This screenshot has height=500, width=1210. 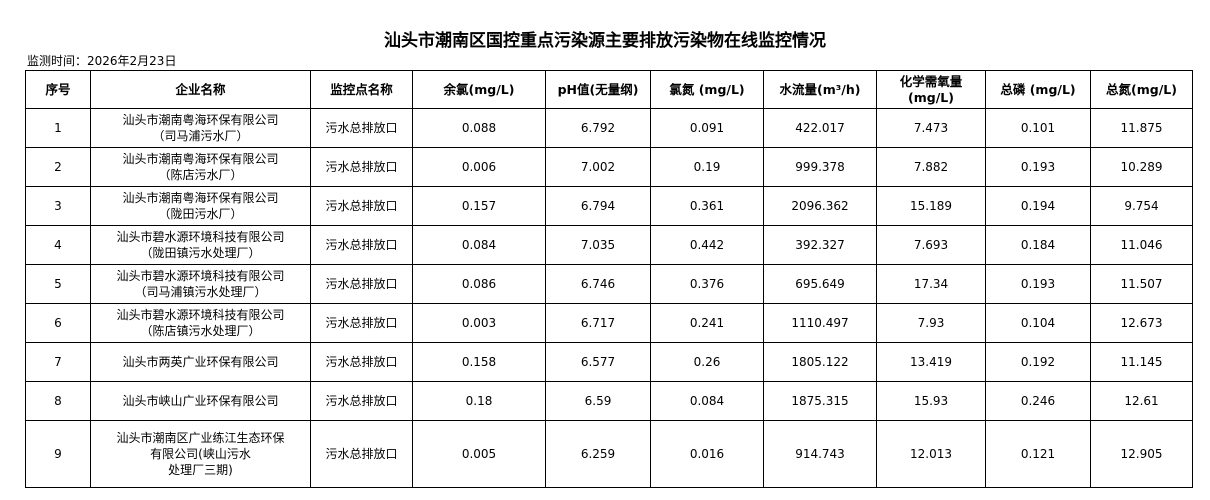 I want to click on table-cell: 7.473, so click(x=931, y=128).